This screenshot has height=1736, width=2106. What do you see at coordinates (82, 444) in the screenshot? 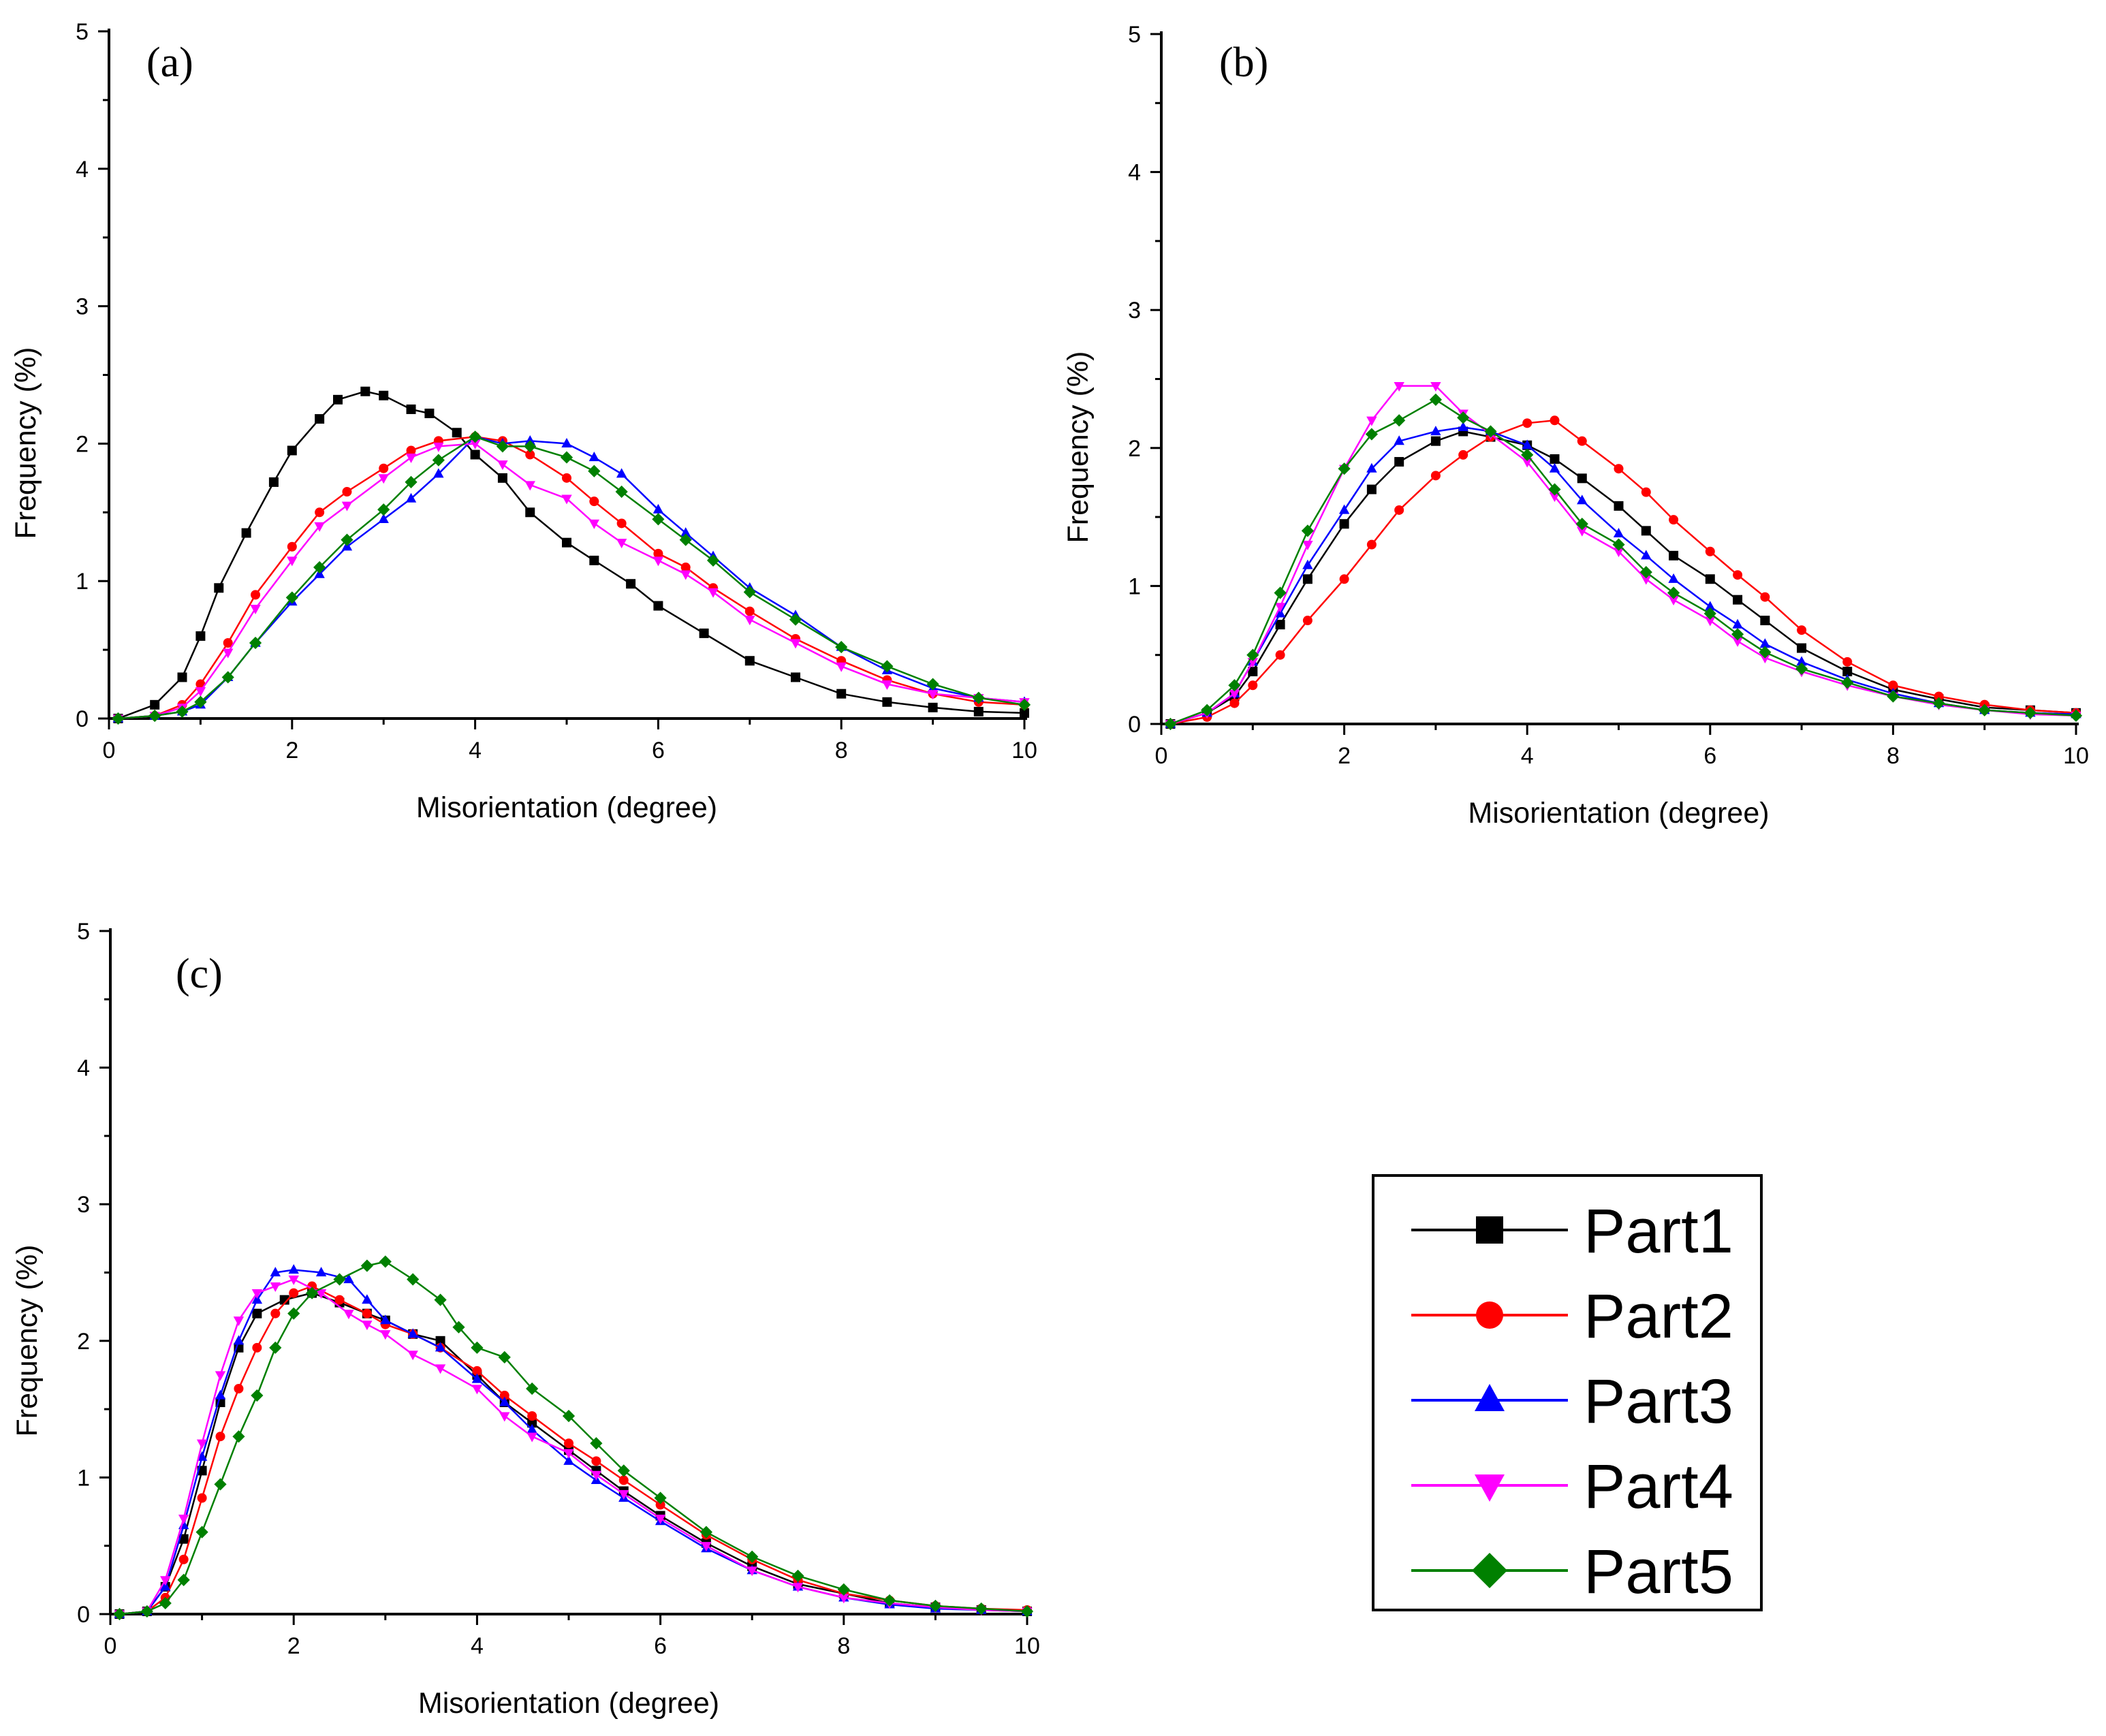
I see `y-tick-label: 2` at bounding box center [82, 444].